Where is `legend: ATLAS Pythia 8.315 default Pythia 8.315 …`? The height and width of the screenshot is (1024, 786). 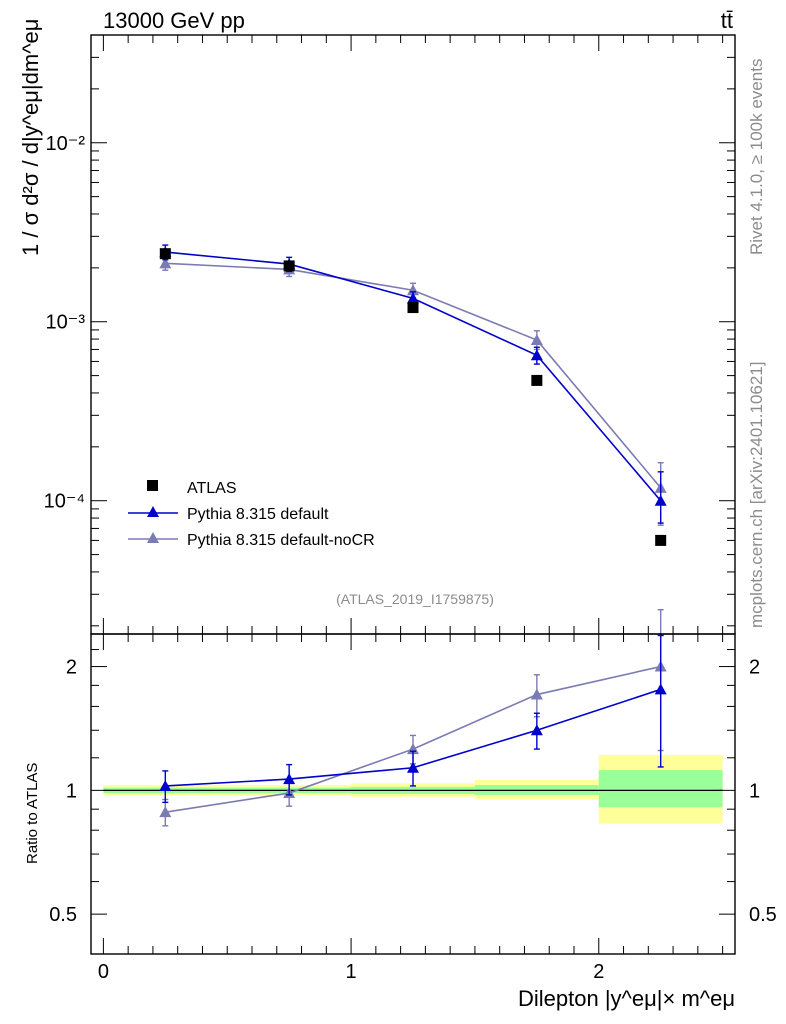 legend: ATLAS Pythia 8.315 default Pythia 8.315 … is located at coordinates (251, 514).